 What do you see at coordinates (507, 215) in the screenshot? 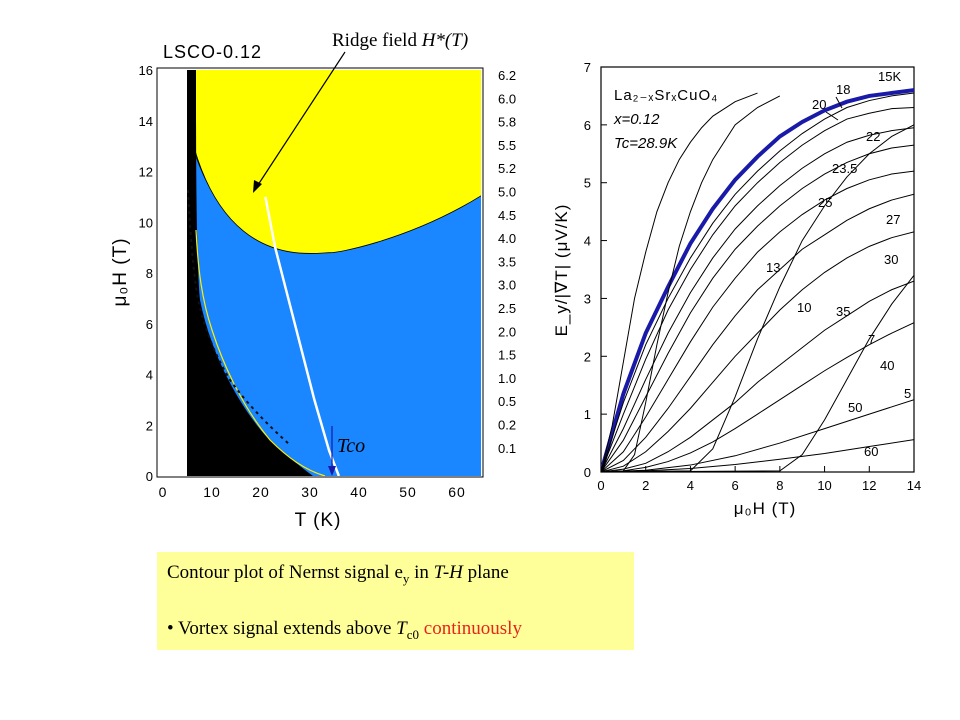
I see `contour-level-label: 4.5` at bounding box center [507, 215].